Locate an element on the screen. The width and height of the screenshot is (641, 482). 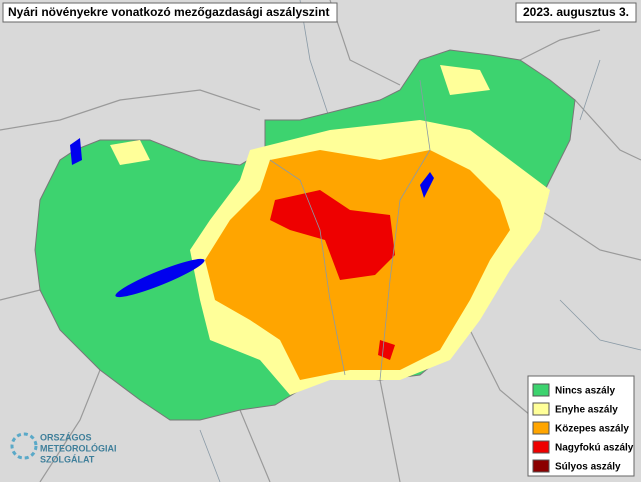
region-severe is located at coordinates (332, 275).